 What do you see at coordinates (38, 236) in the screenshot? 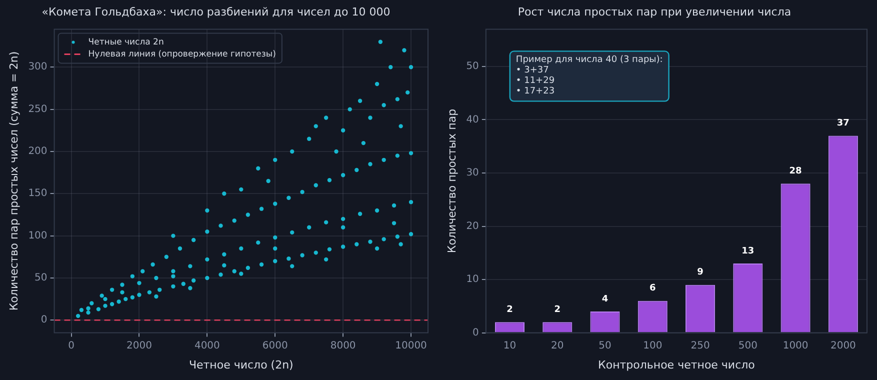
I see `y-tick-label: 100` at bounding box center [38, 236].